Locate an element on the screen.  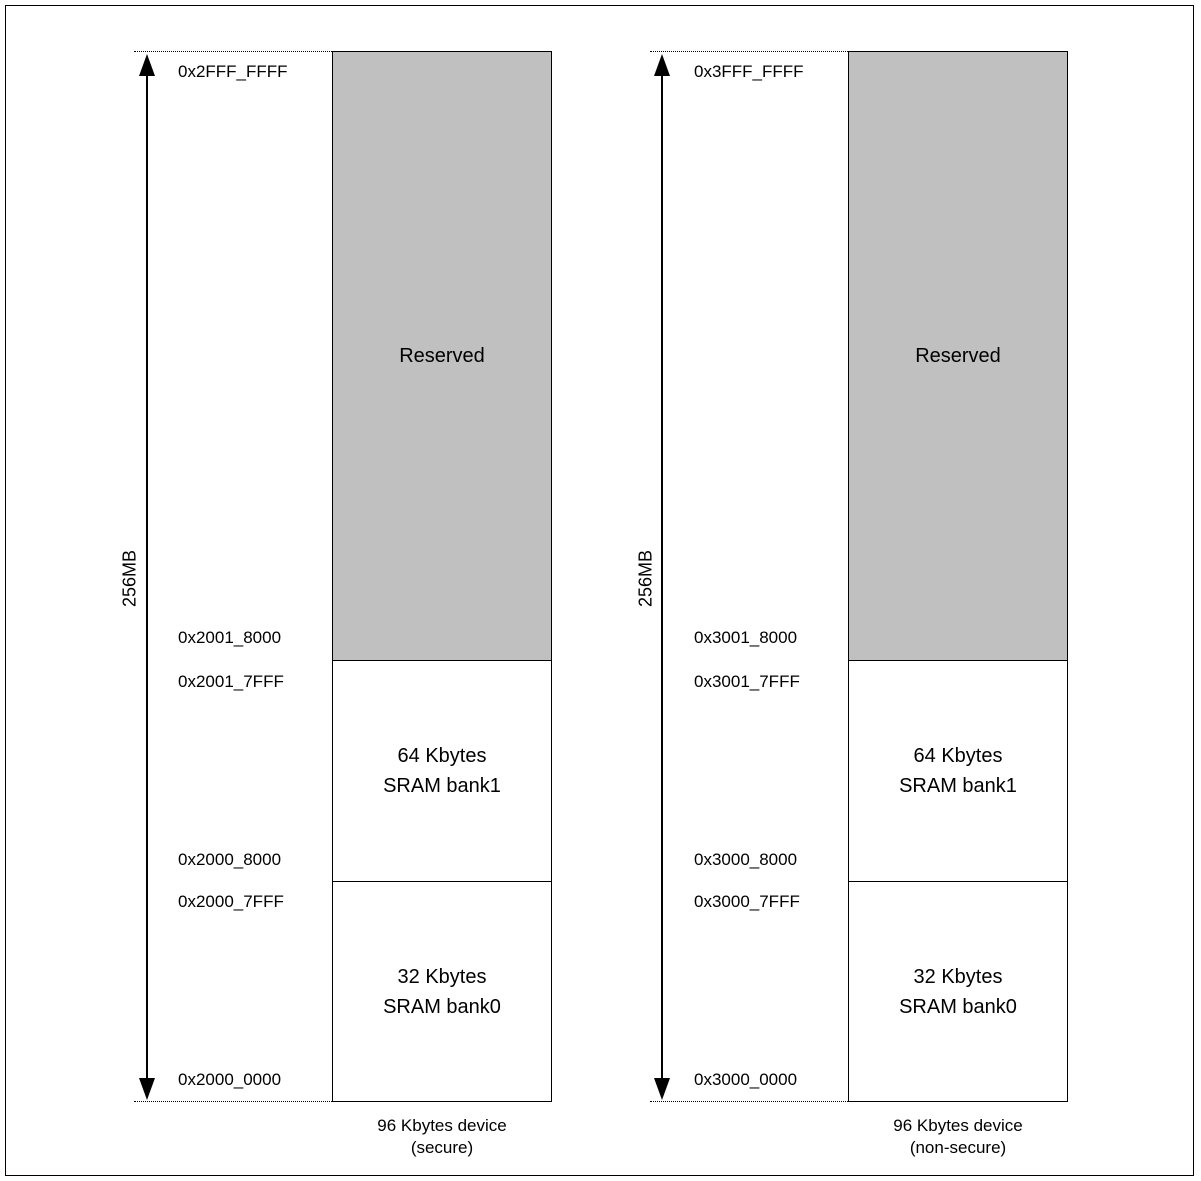
reserved-start-address: 0x3001_8000 is located at coordinates (746, 637).